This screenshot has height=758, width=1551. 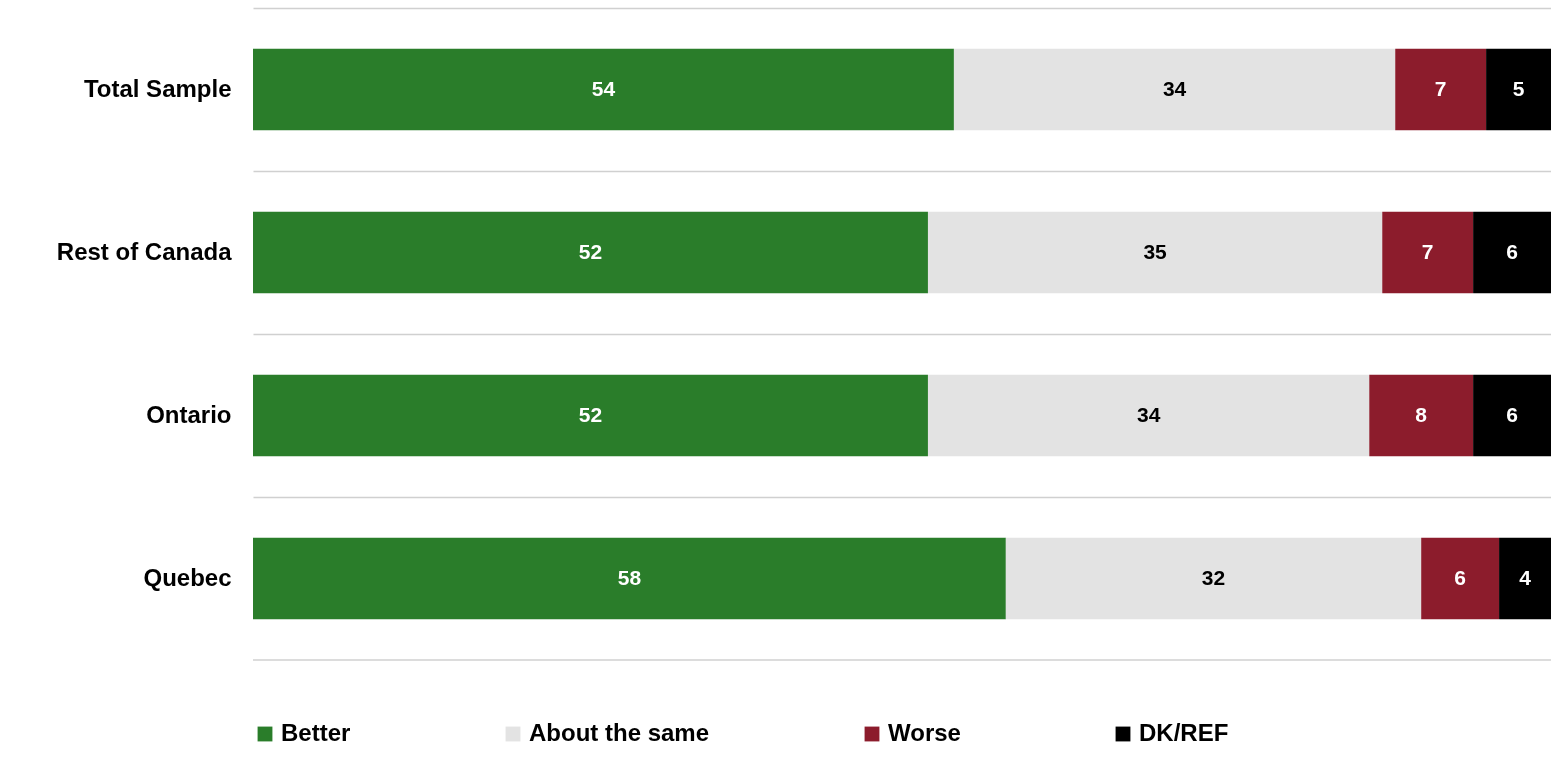 I want to click on data-label: 35, so click(x=1155, y=251).